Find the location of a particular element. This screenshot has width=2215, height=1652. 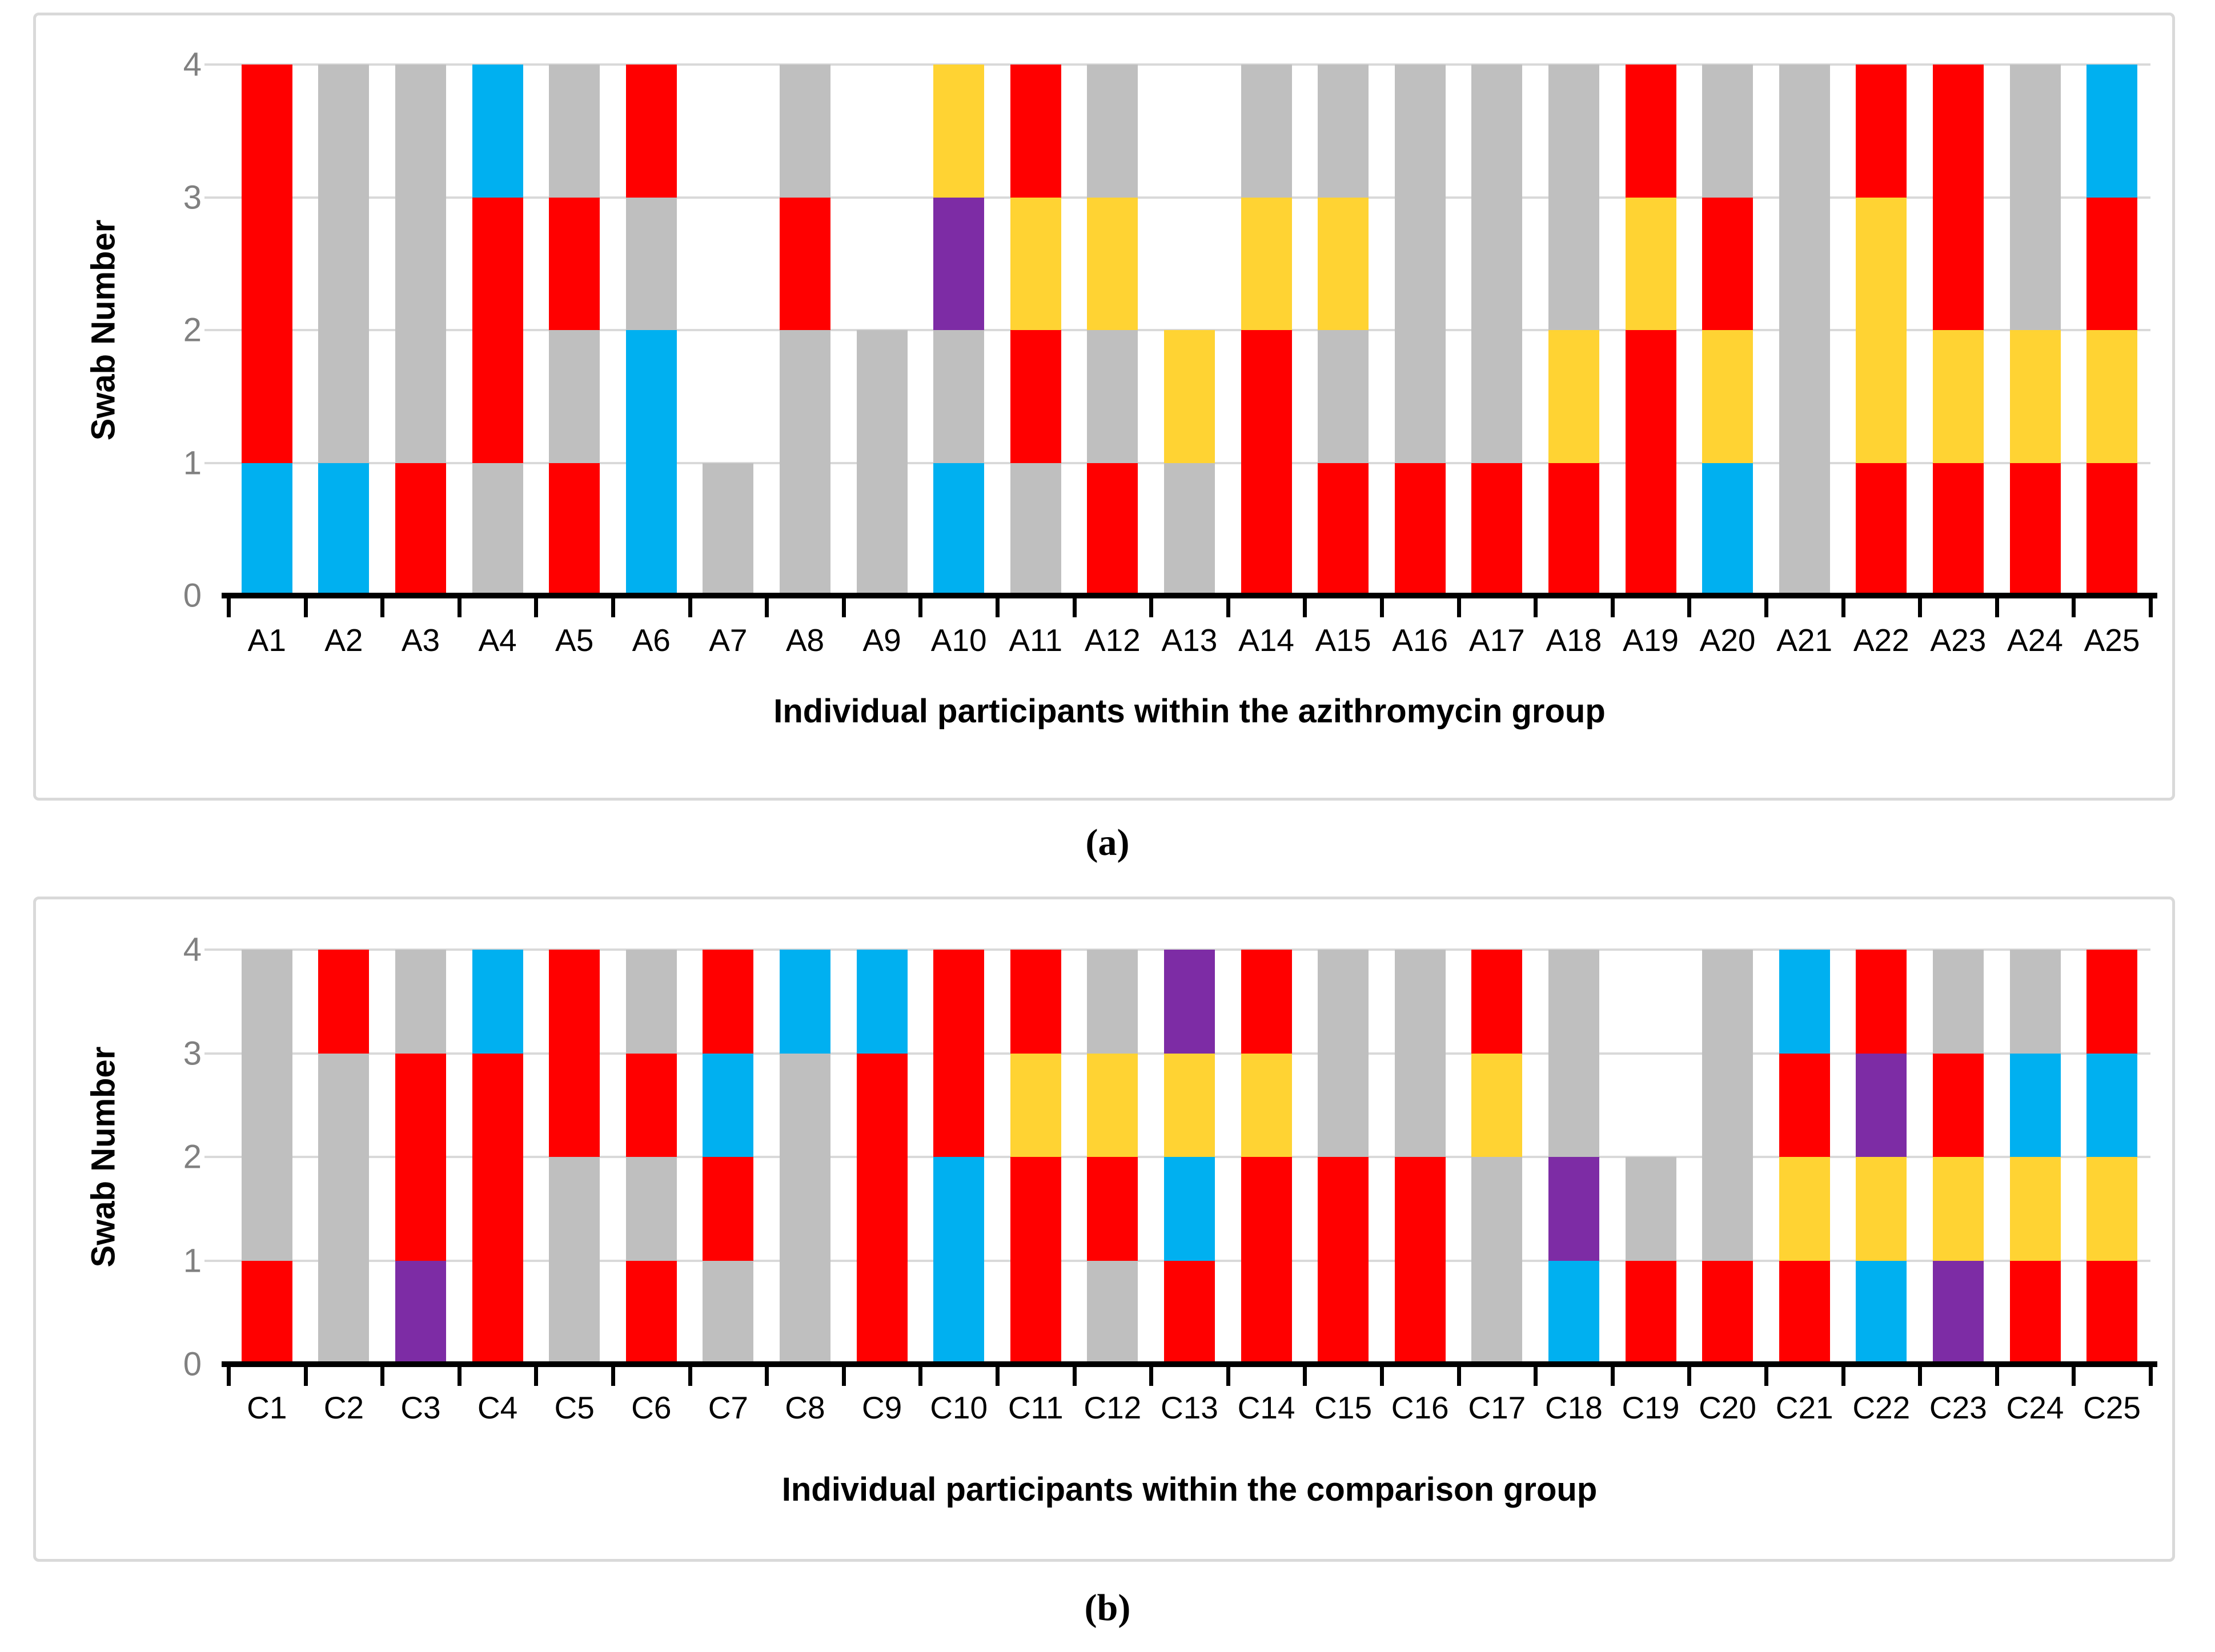

bar-A5-swab4-gray is located at coordinates (574, 131).